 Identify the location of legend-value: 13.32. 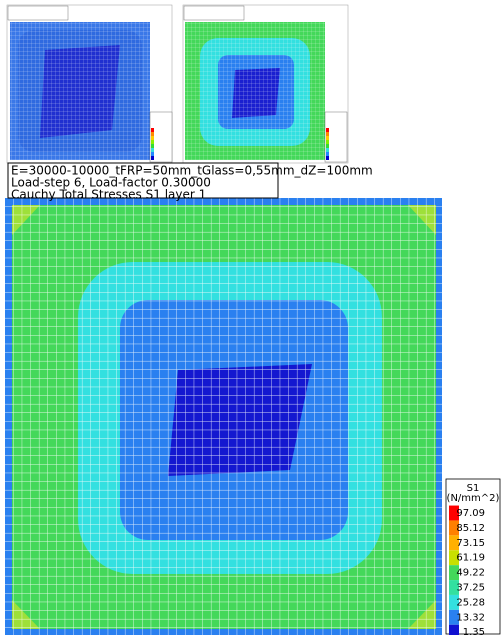
(470, 617).